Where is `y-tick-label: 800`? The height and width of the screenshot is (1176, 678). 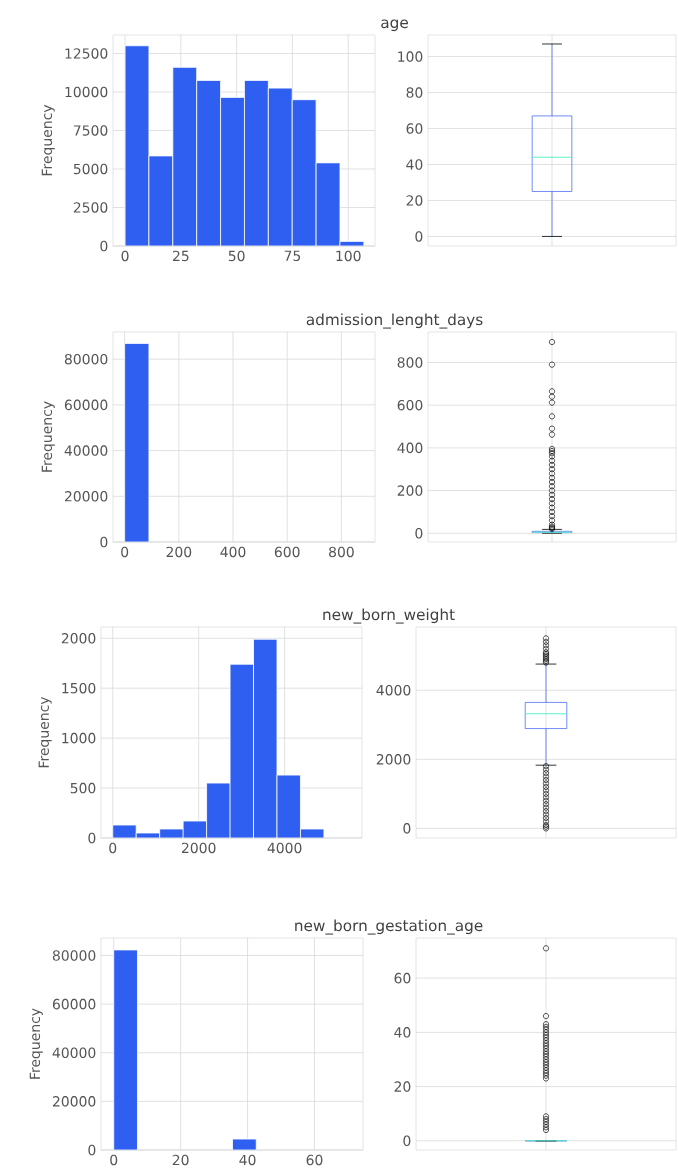
y-tick-label: 800 is located at coordinates (410, 362).